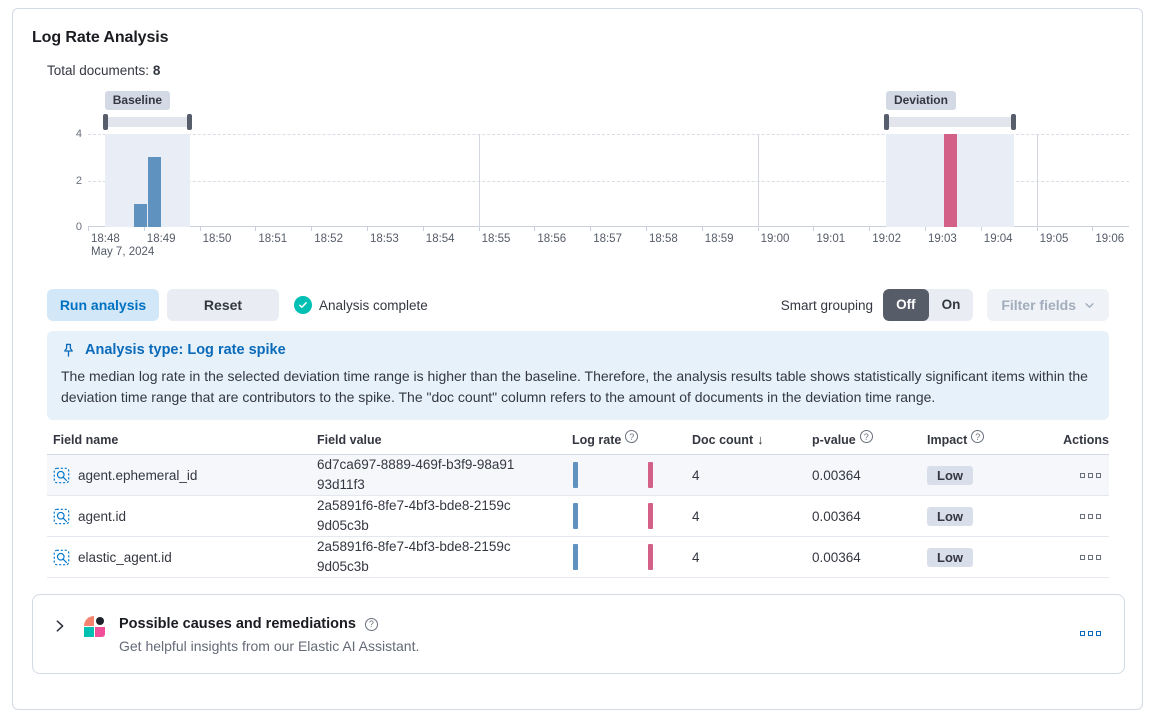  Describe the element at coordinates (78, 180) in the screenshot. I see `y-axis-label-2: 2` at that location.